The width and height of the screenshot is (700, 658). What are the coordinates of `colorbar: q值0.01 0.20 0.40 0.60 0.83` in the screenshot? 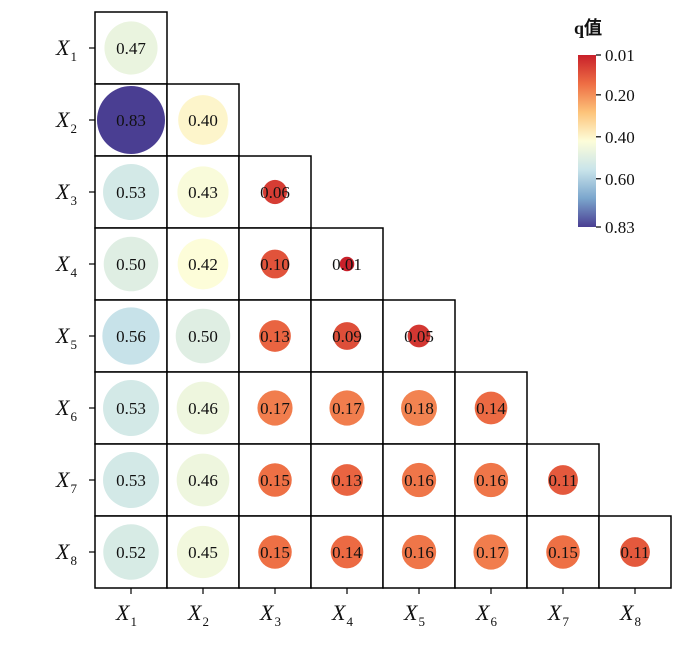 It's located at (604, 127).